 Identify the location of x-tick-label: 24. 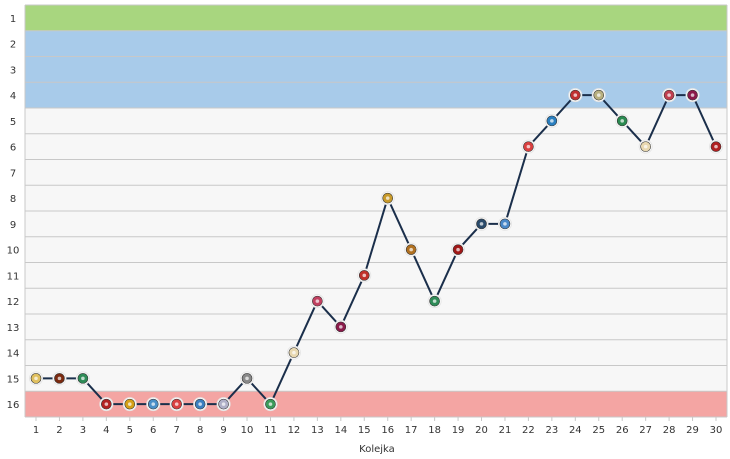
(575, 430).